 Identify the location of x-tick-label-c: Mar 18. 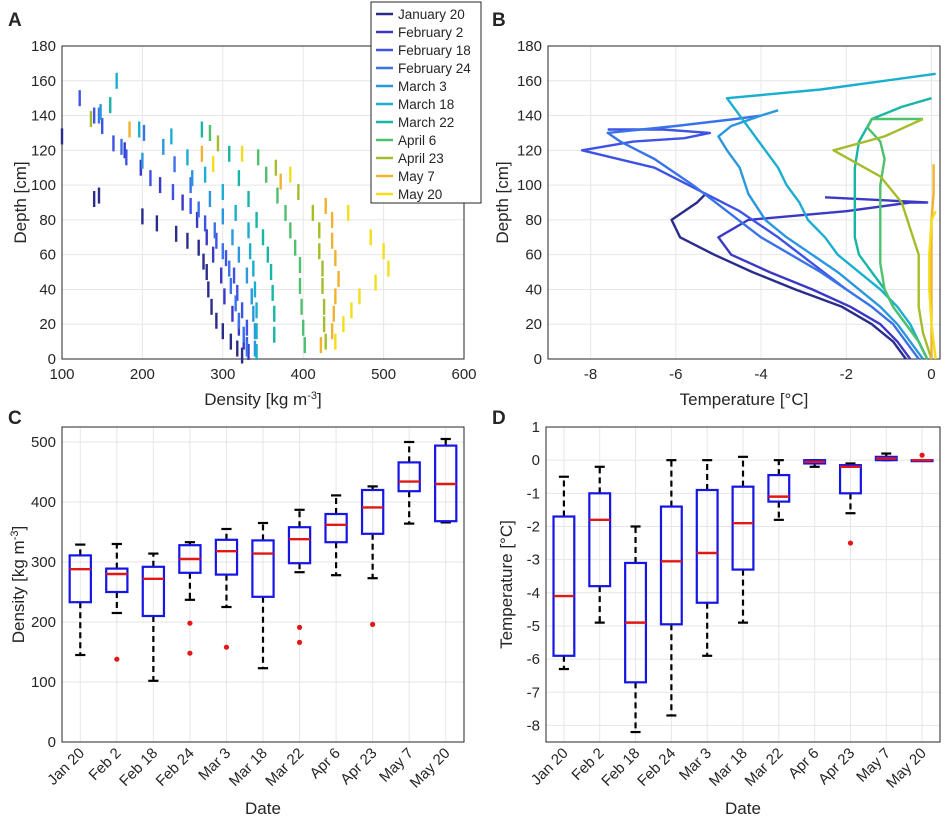
(248, 767).